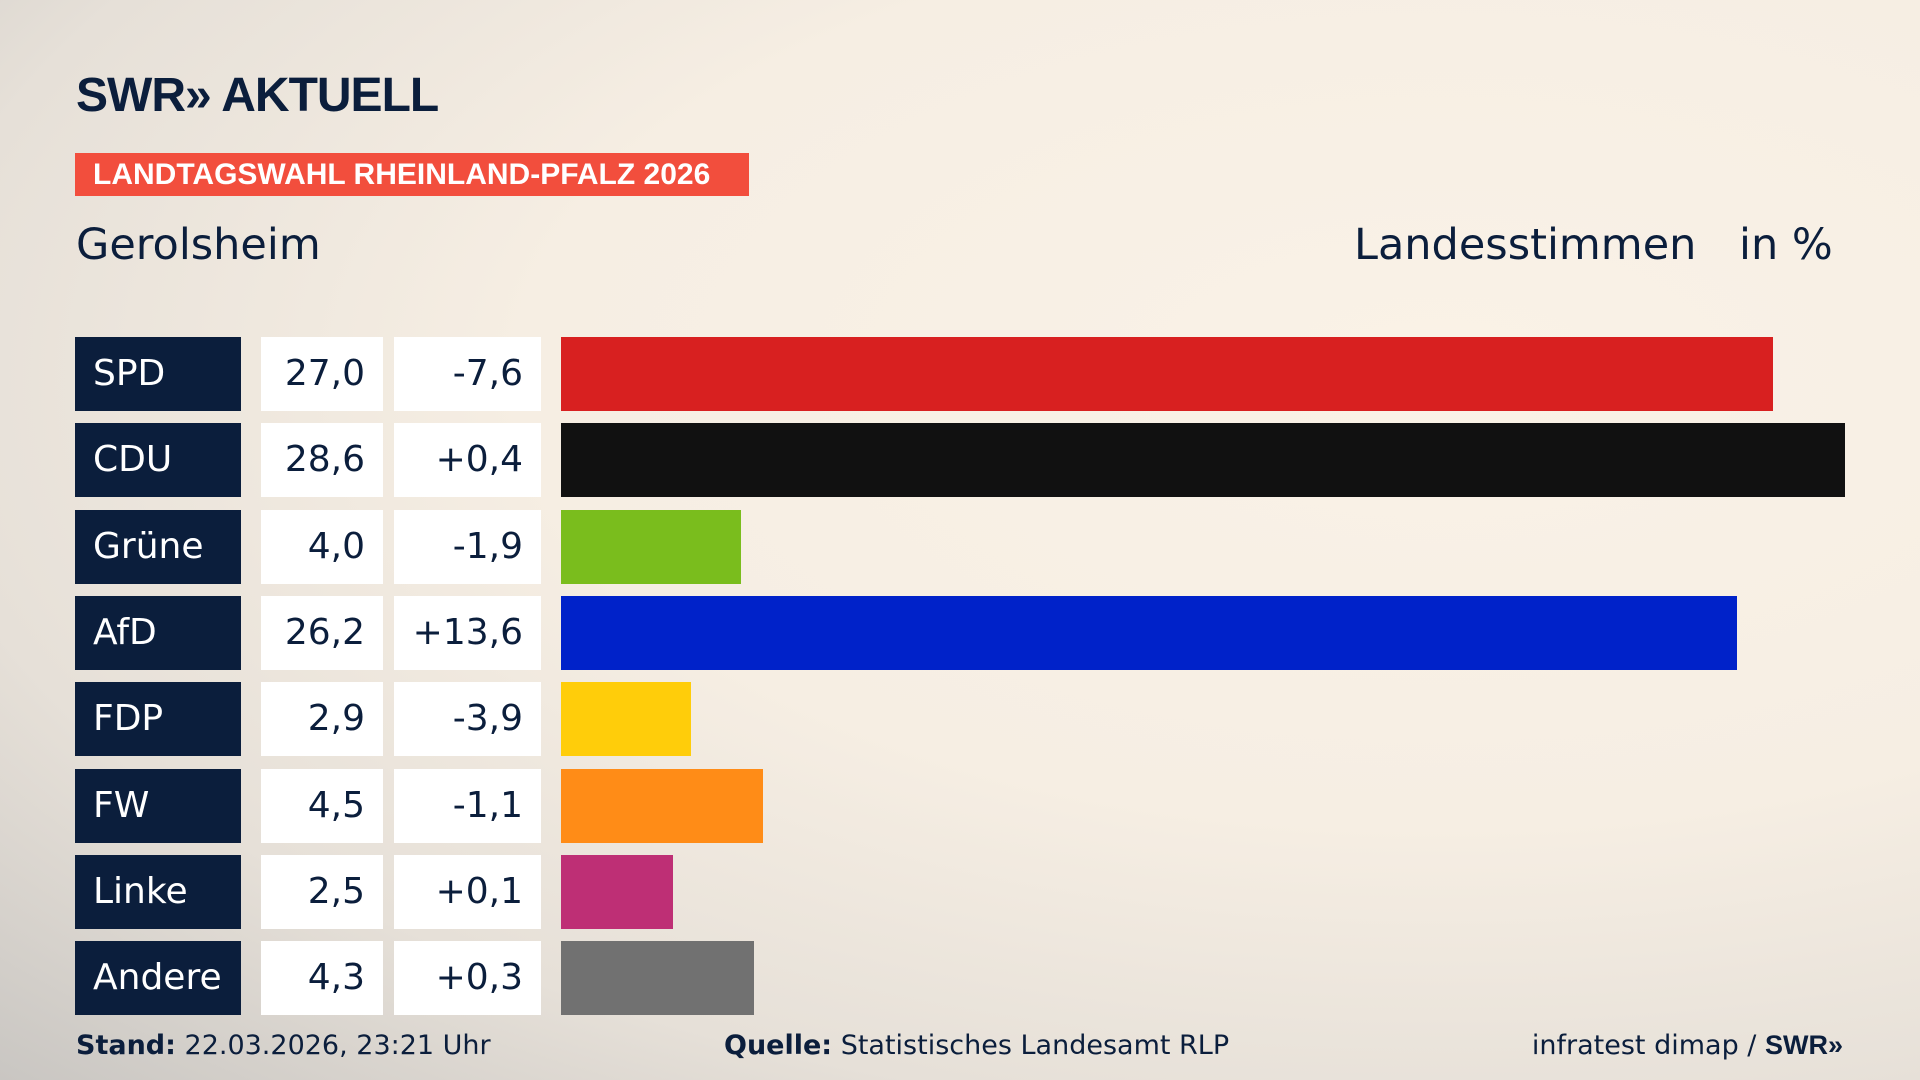 The width and height of the screenshot is (1920, 1080). What do you see at coordinates (1167, 374) in the screenshot?
I see `bar-spd` at bounding box center [1167, 374].